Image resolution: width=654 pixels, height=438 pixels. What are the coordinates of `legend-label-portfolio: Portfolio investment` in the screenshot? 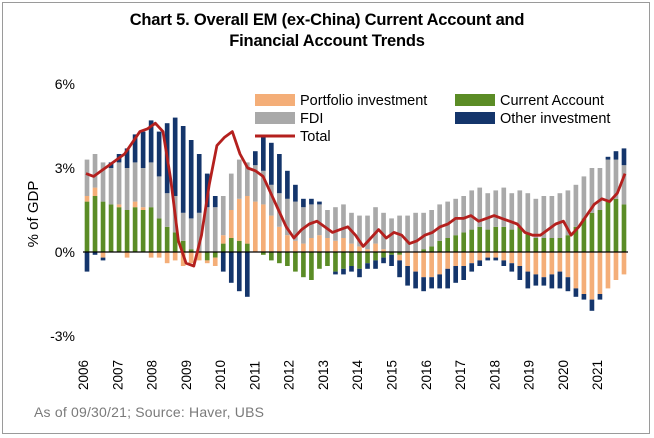 It's located at (363, 101).